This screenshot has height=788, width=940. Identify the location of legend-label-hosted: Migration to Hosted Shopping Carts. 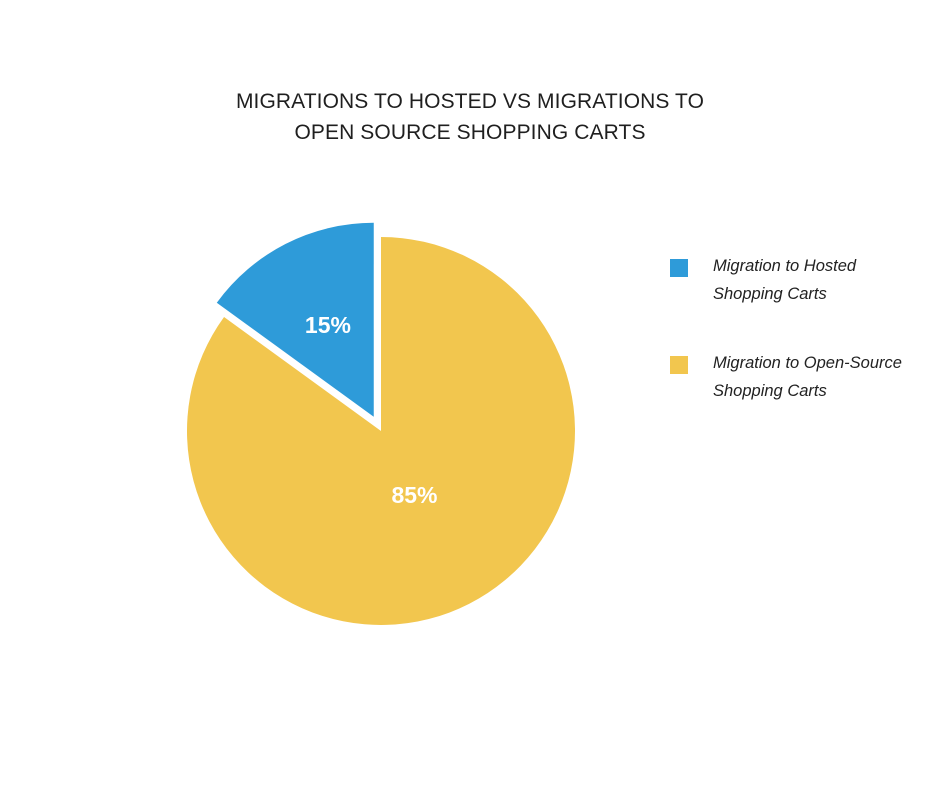
(825, 280).